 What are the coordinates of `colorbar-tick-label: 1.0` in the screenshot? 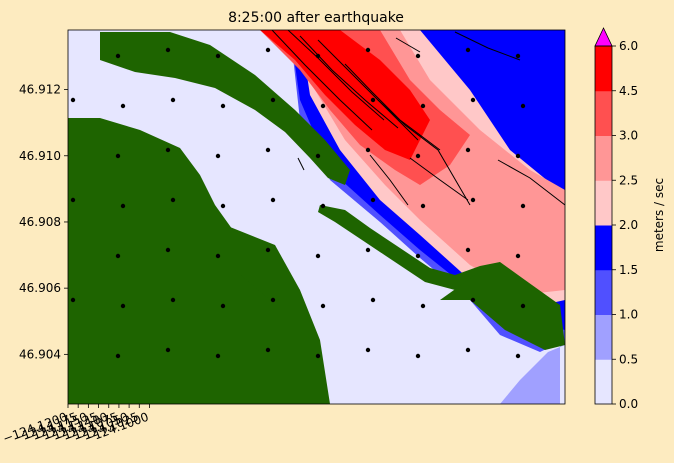 It's located at (628, 315).